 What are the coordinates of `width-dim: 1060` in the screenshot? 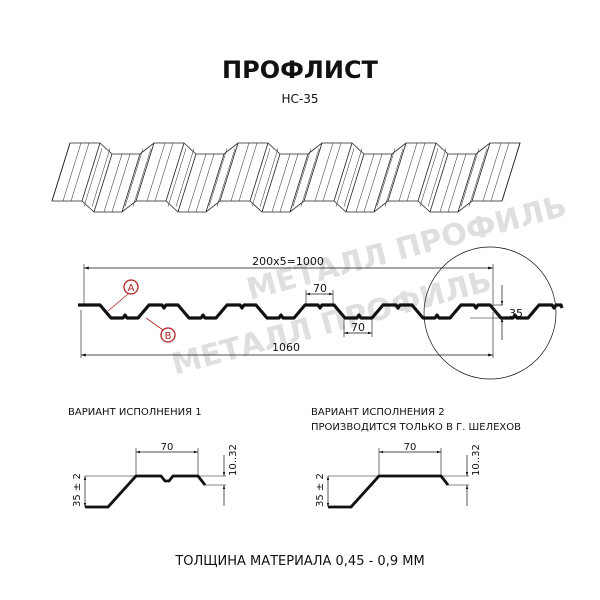 It's located at (286, 347).